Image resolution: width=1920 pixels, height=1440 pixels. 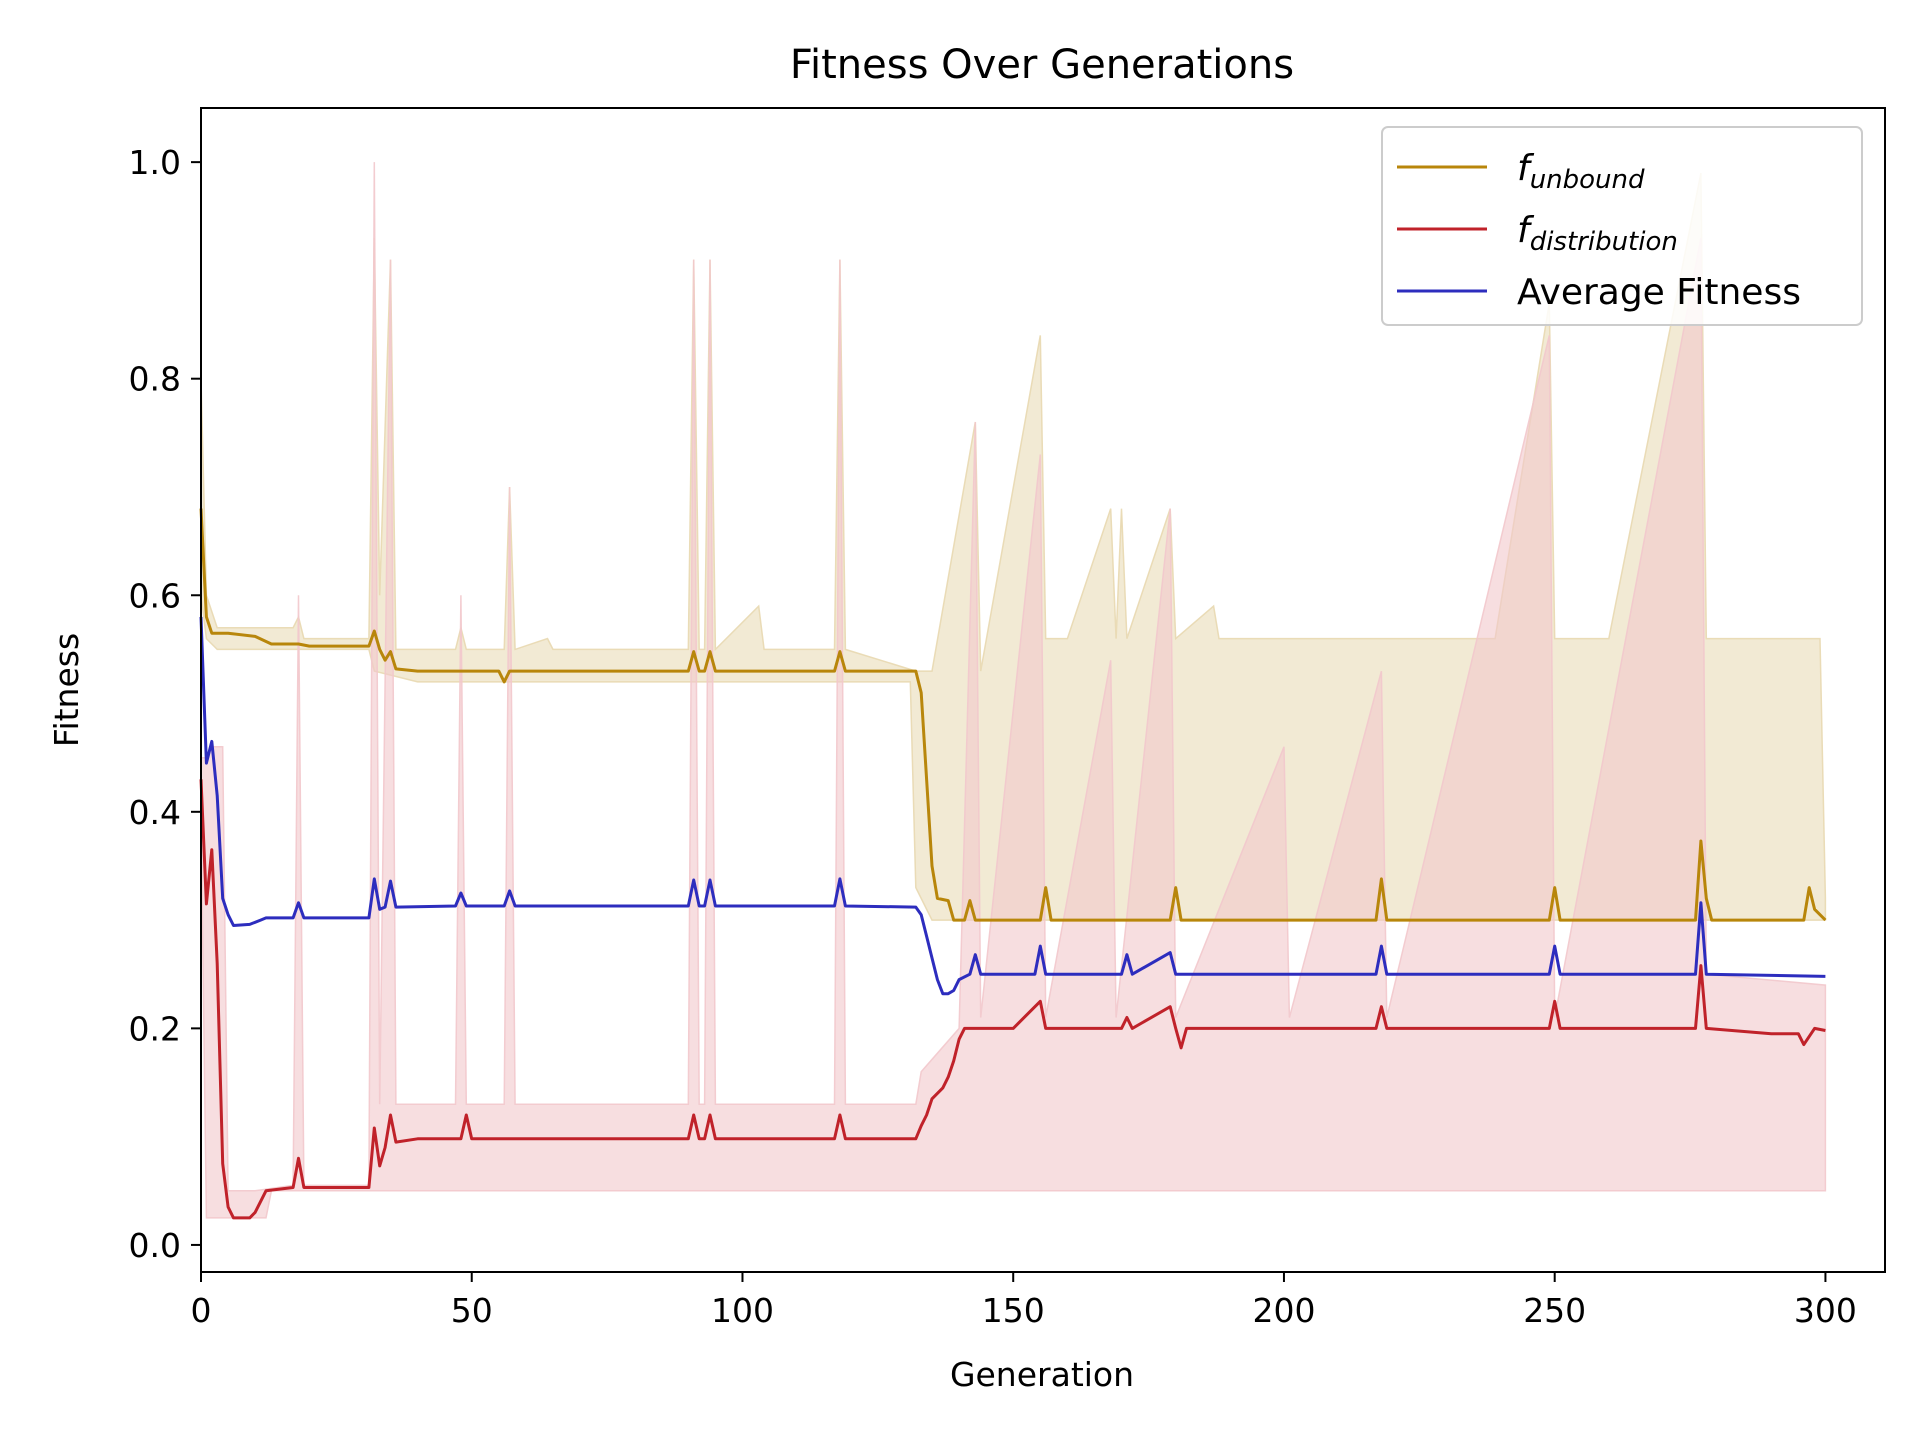 I want to click on y-tick-label: 0.0, so click(x=155, y=1245).